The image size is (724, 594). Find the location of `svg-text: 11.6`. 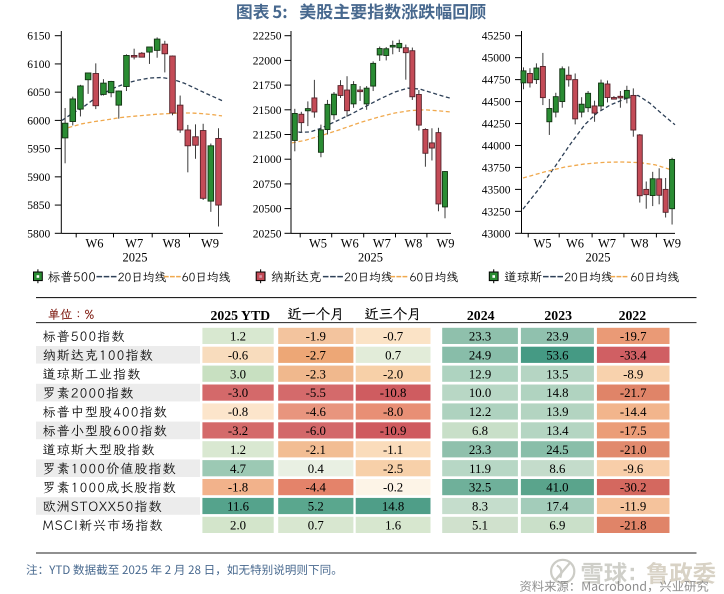

svg-text: 11.6 is located at coordinates (238, 507).